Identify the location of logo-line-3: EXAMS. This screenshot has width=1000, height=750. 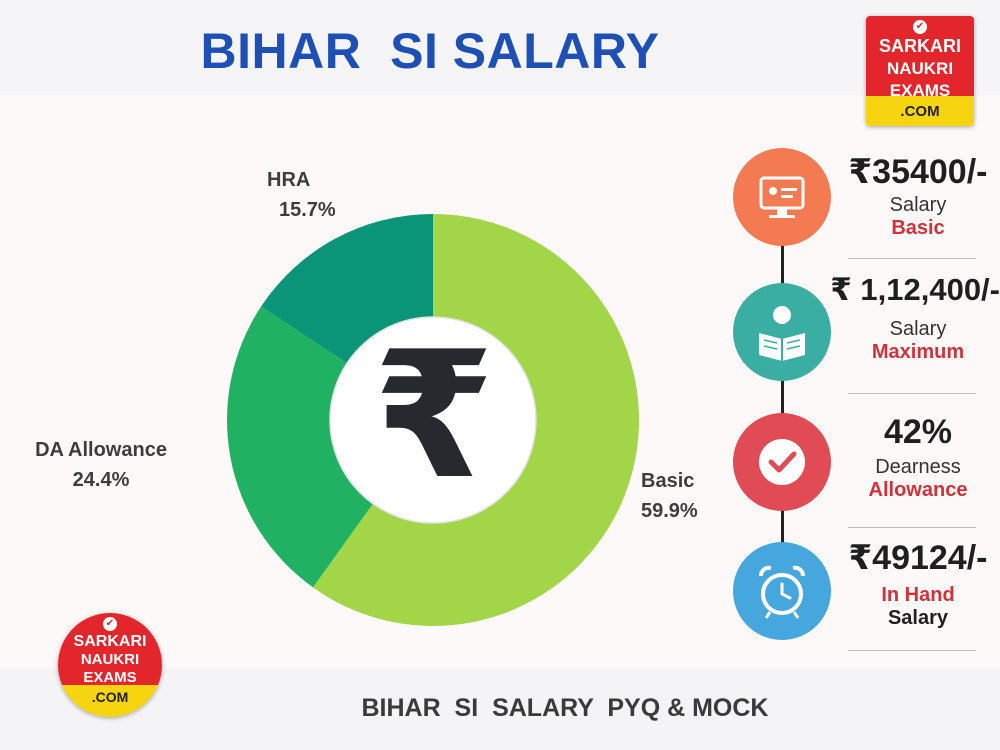
(920, 90).